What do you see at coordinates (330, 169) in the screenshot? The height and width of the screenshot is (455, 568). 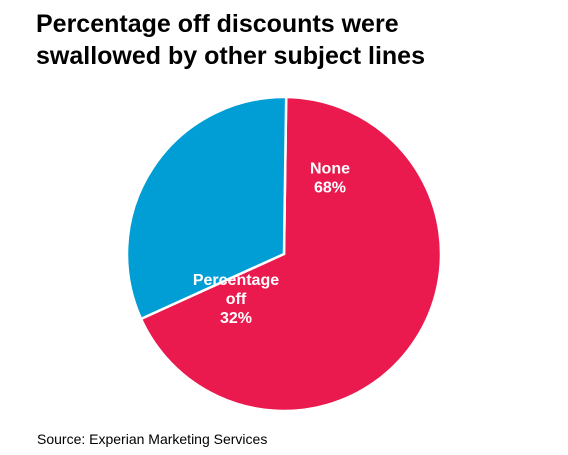 I see `slice-category-label: None` at bounding box center [330, 169].